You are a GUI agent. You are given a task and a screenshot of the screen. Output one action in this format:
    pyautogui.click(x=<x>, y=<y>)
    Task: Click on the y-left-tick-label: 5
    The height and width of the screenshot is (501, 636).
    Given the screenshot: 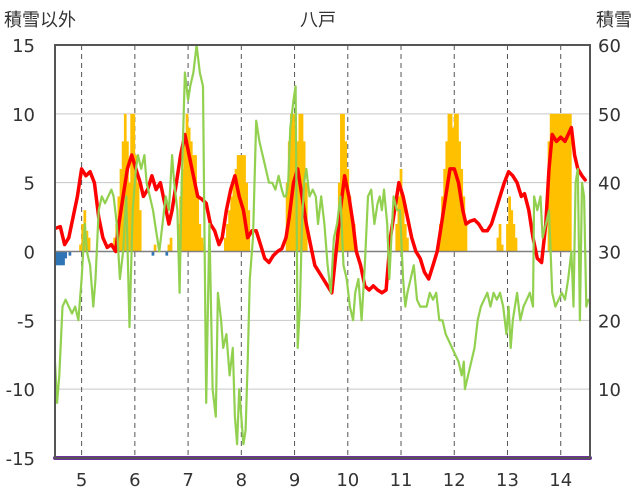 What is the action you would take?
    pyautogui.click(x=29, y=184)
    